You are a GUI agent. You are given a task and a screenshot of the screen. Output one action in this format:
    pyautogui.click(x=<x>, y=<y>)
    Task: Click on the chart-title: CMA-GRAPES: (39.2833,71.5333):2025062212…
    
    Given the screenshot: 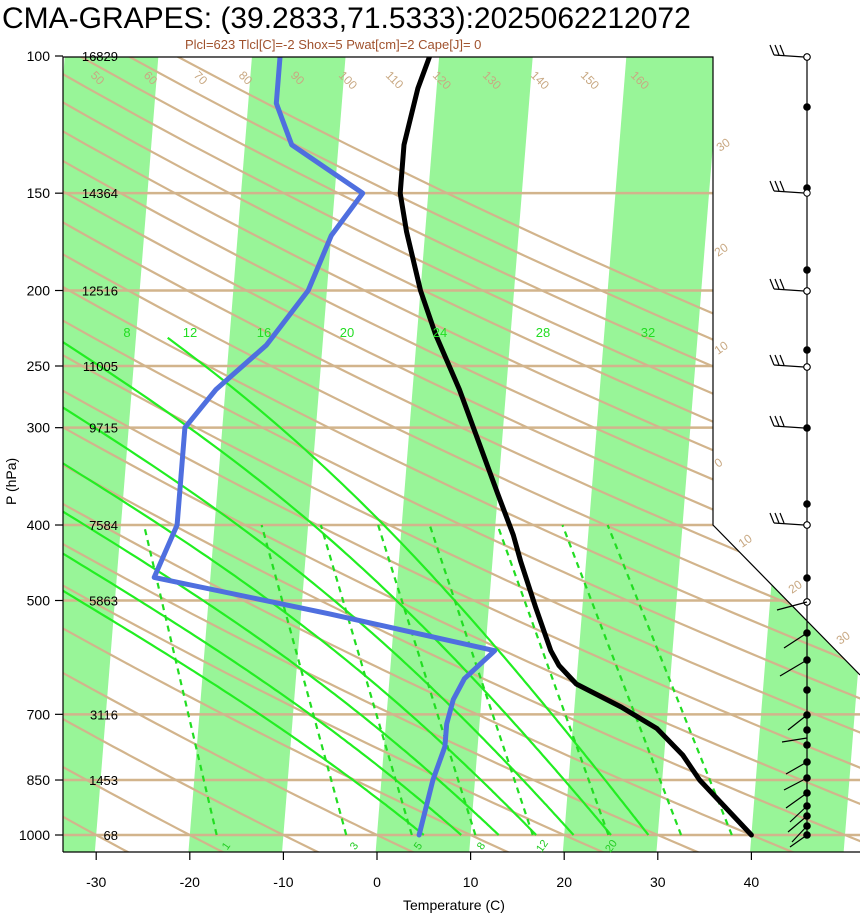 What is the action you would take?
    pyautogui.click(x=346, y=18)
    